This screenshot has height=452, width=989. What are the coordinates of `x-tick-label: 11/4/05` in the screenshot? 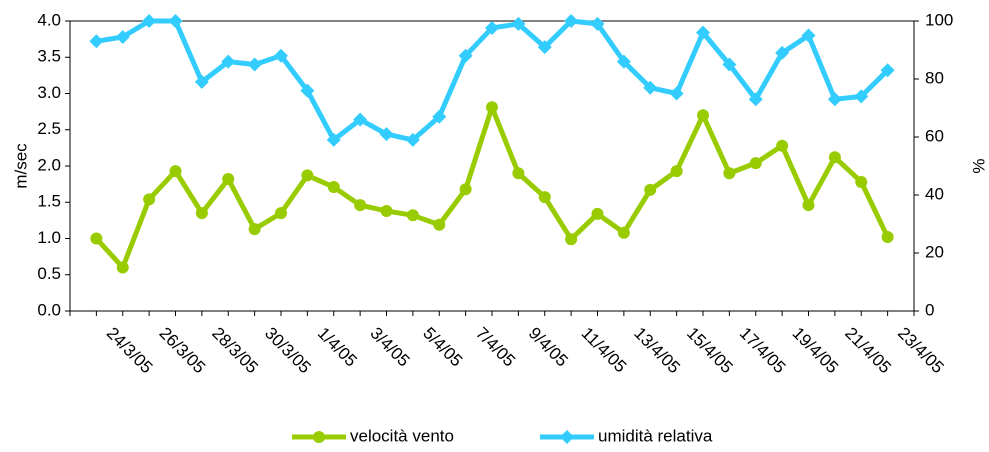 It's located at (604, 350).